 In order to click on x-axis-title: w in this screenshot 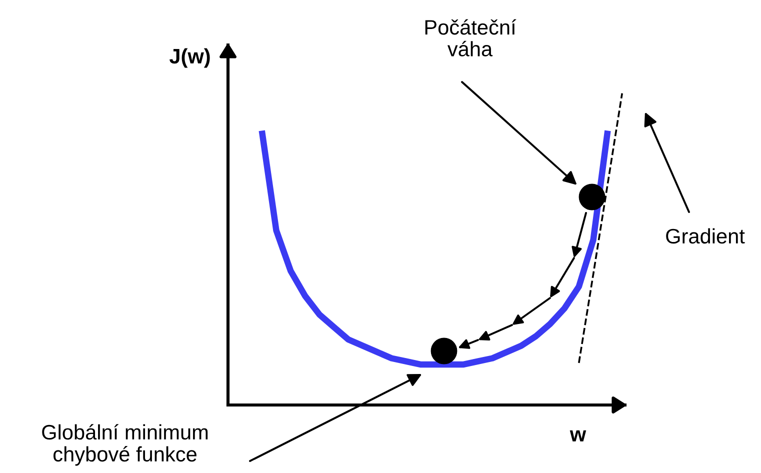, I will do `click(578, 436)`.